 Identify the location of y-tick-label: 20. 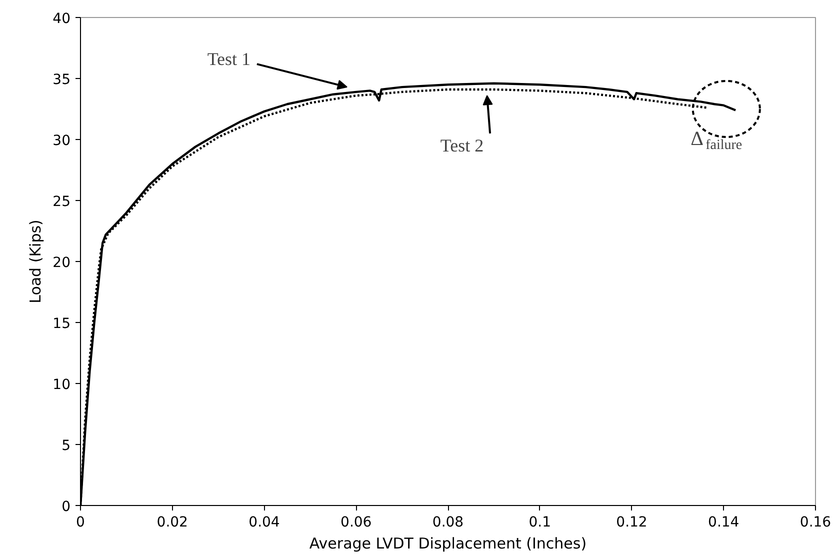
(61, 263).